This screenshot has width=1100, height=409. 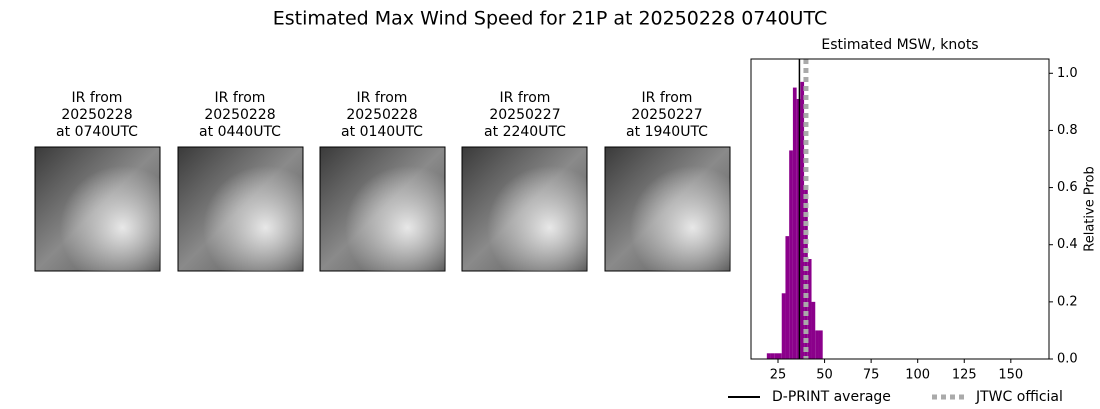 What do you see at coordinates (240, 132) in the screenshot?
I see `panel-title: at 0440UTC` at bounding box center [240, 132].